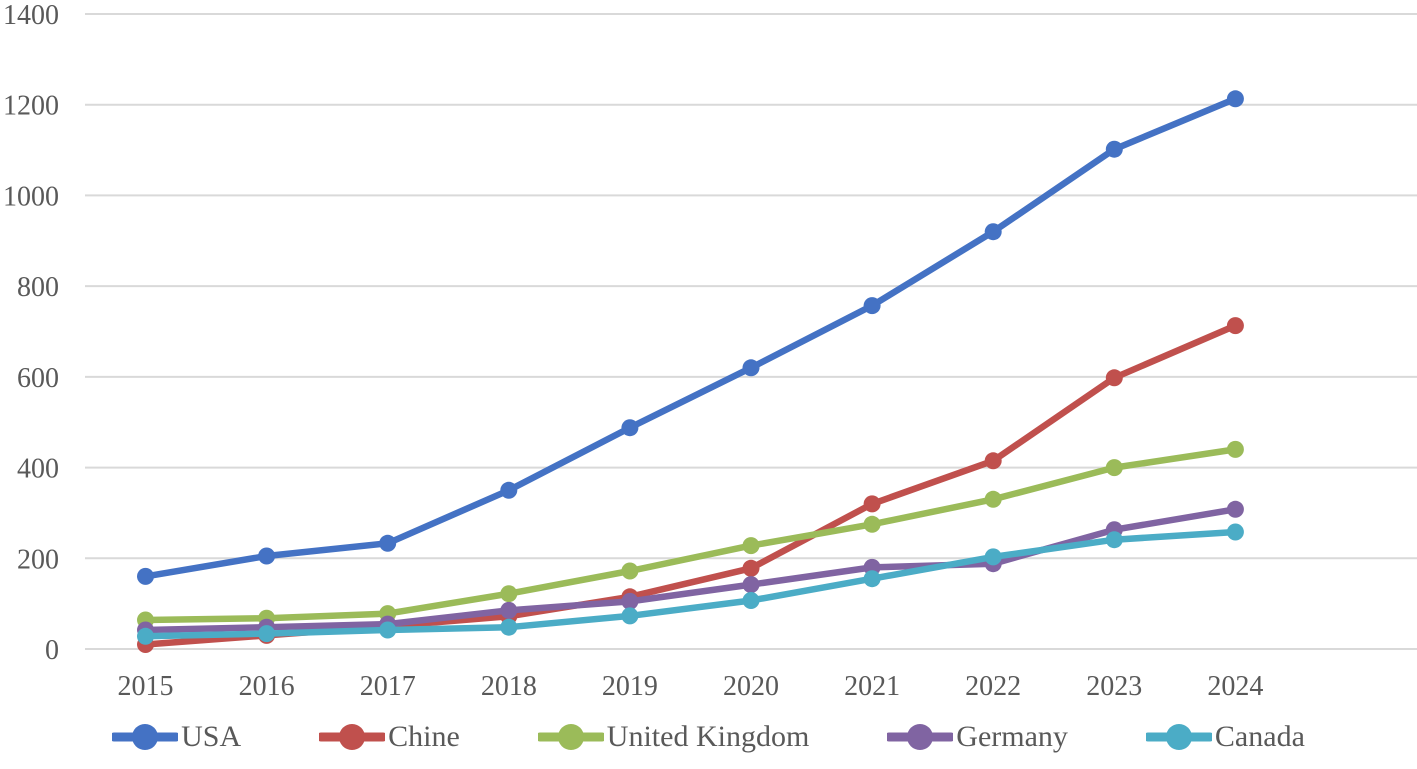 The width and height of the screenshot is (1417, 769). I want to click on legend-item-chine: Chine, so click(389, 737).